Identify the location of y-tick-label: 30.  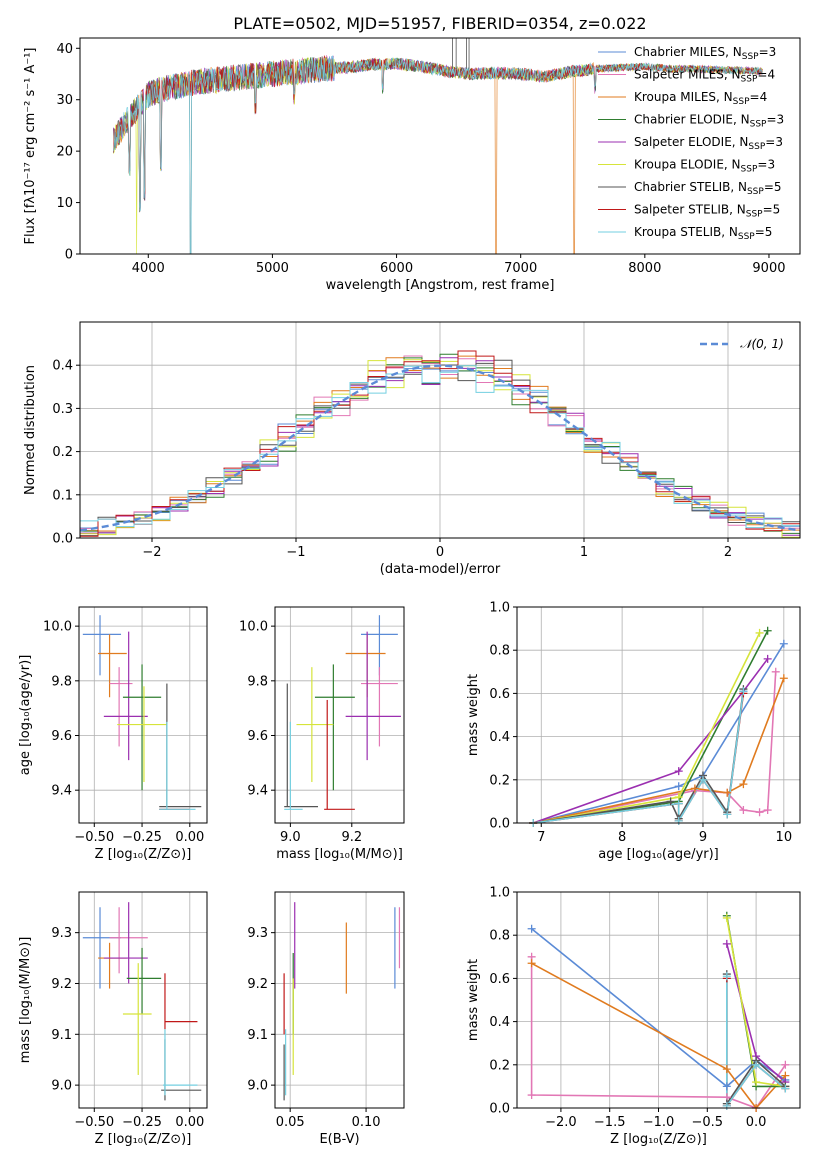
(64, 100).